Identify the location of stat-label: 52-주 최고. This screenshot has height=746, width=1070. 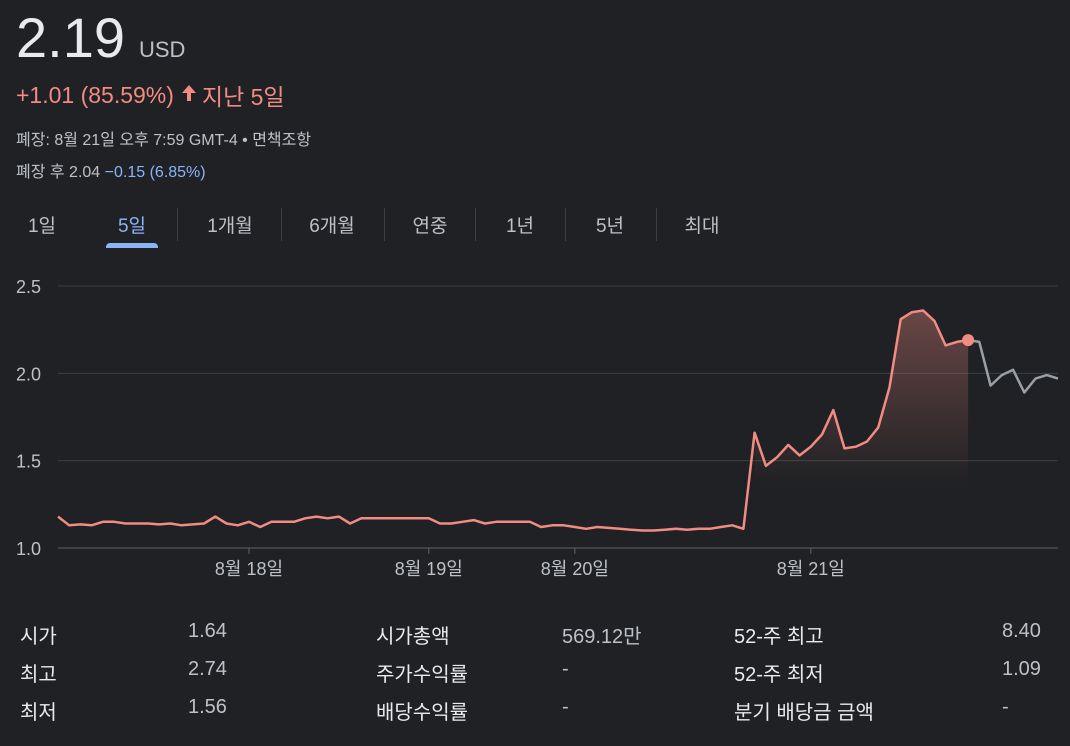
(779, 637).